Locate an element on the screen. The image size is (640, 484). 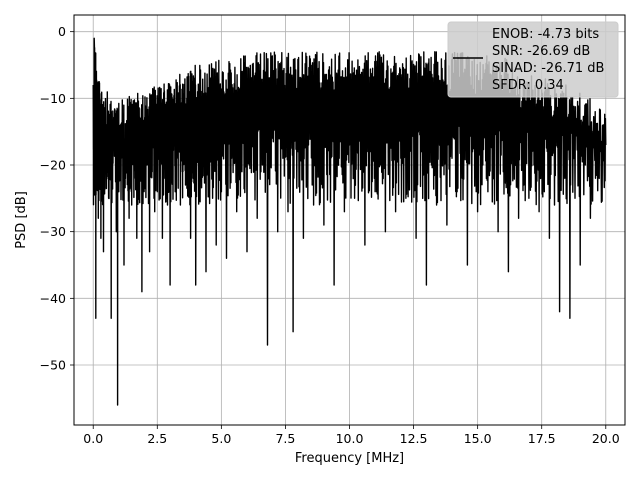
x-tick-label: 12.5 is located at coordinates (414, 438).